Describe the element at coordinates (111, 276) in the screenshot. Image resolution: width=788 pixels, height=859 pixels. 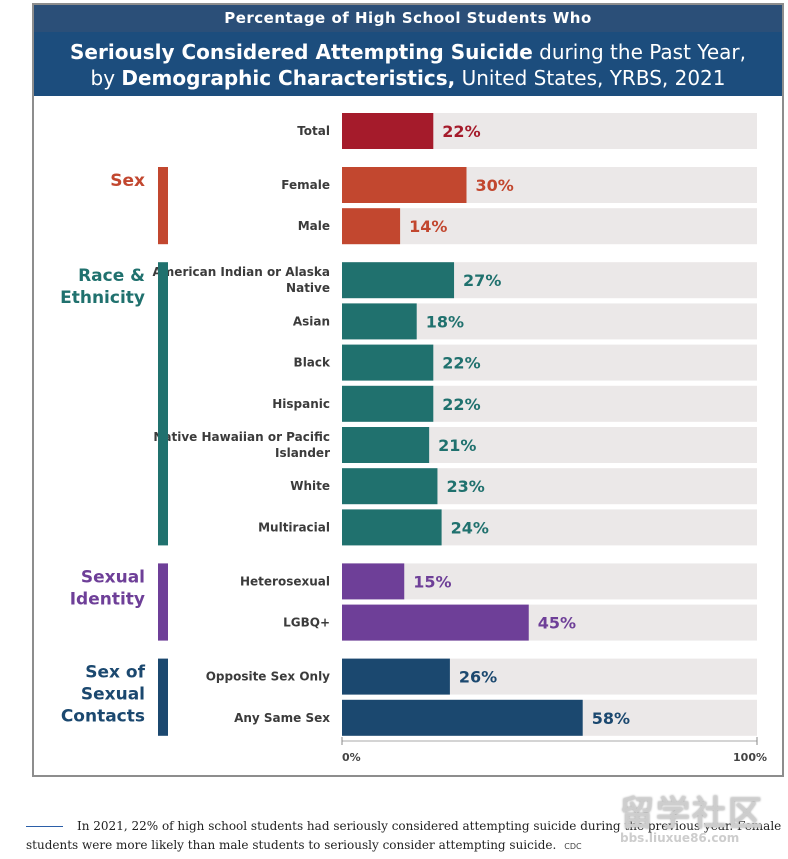
I see `group-label-line: Race &` at that location.